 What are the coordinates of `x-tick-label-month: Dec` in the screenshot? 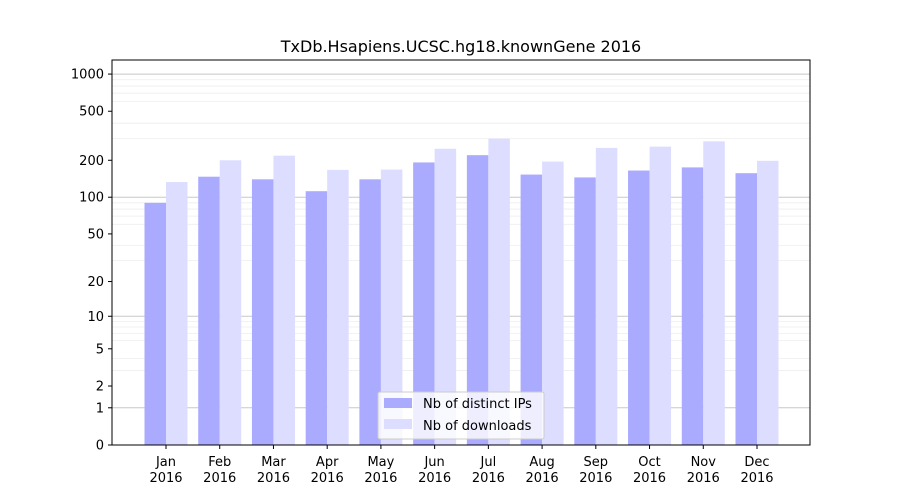 It's located at (756, 462).